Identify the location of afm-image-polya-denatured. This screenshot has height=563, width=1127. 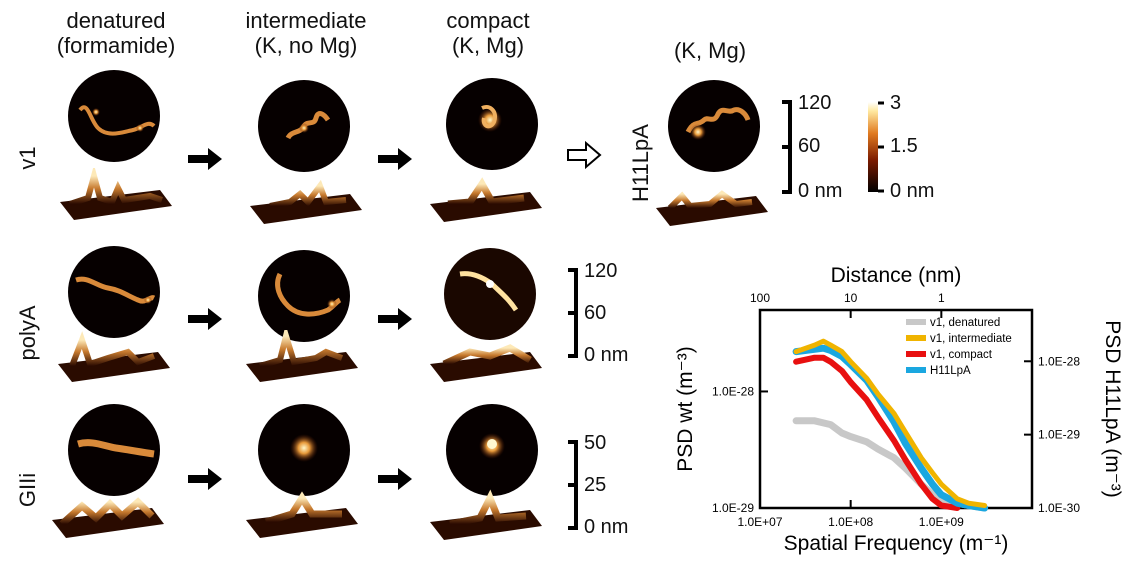
(114, 292).